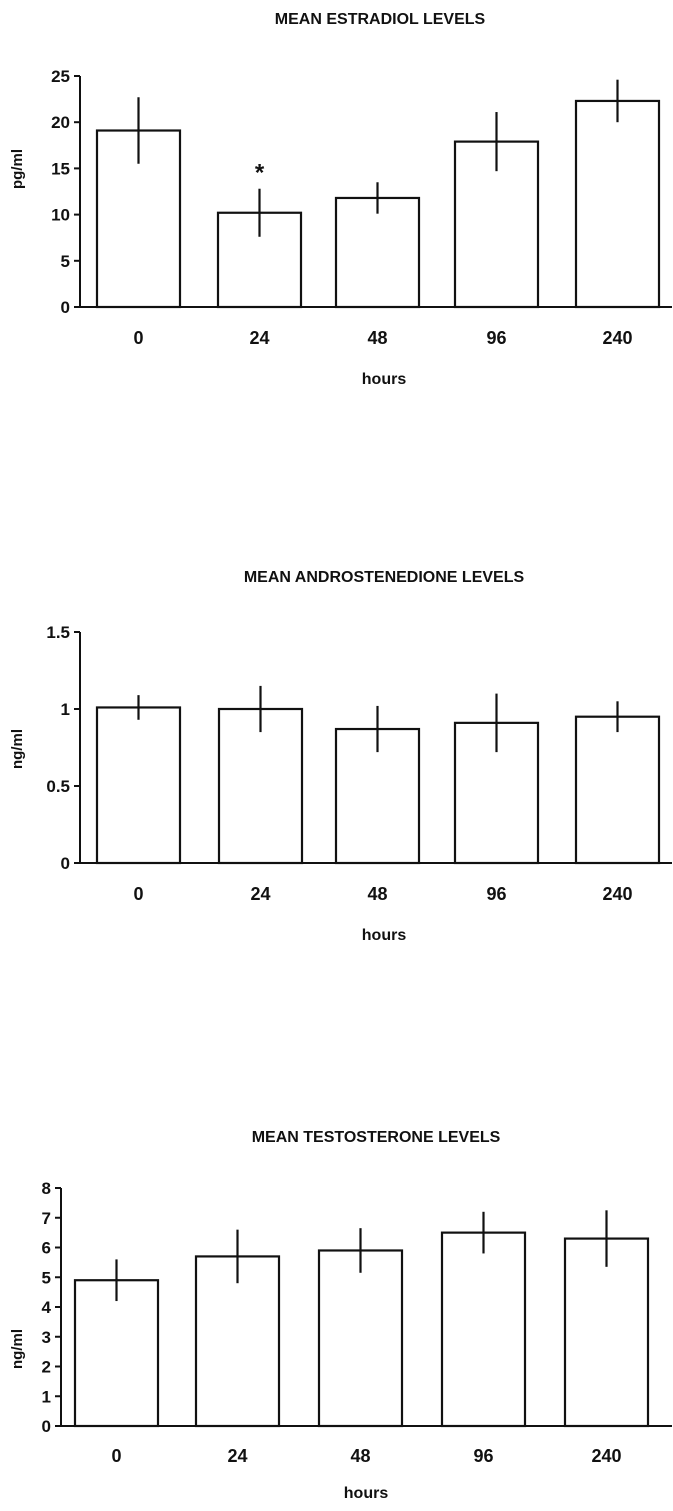 This screenshot has width=673, height=1511. What do you see at coordinates (46, 1337) in the screenshot?
I see `testosterone-y-tick-label: 3` at bounding box center [46, 1337].